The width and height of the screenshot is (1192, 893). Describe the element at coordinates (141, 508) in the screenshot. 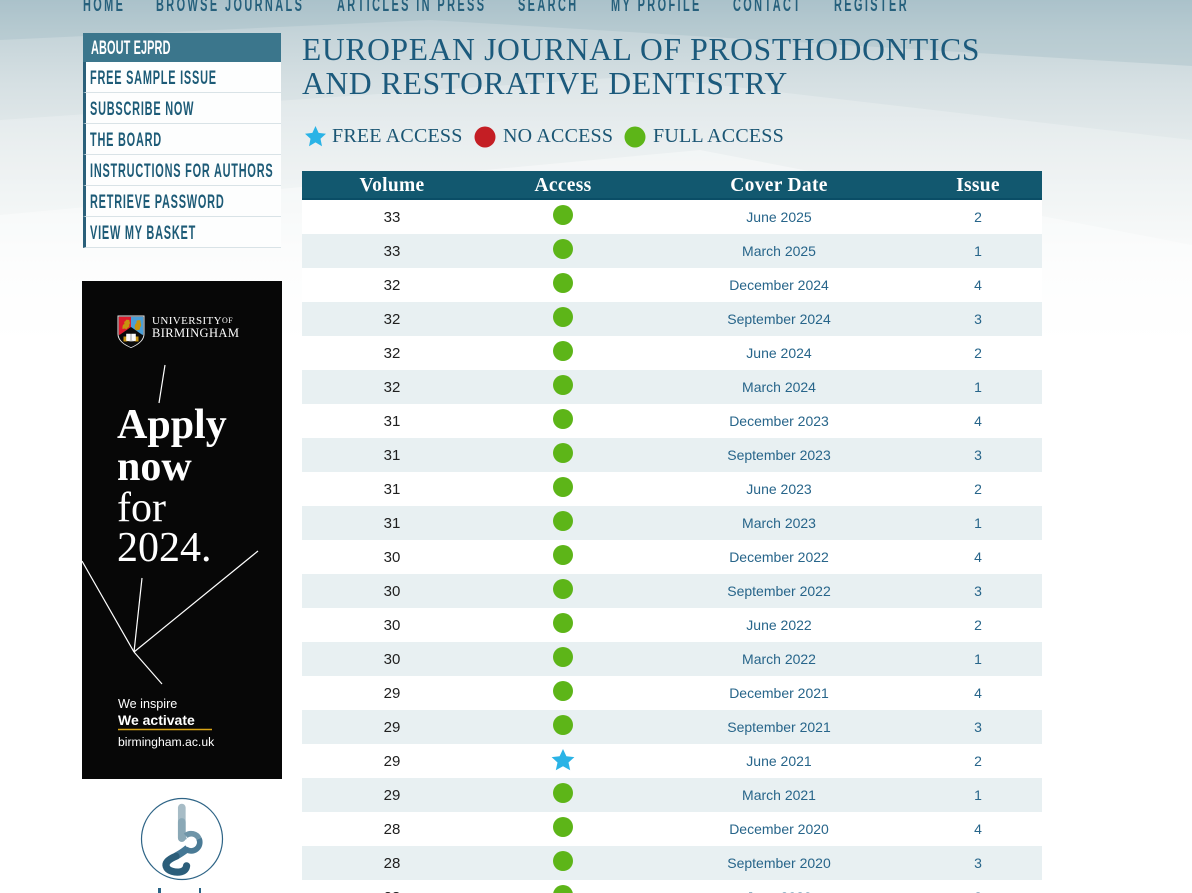

I see `svg-text: for` at that location.